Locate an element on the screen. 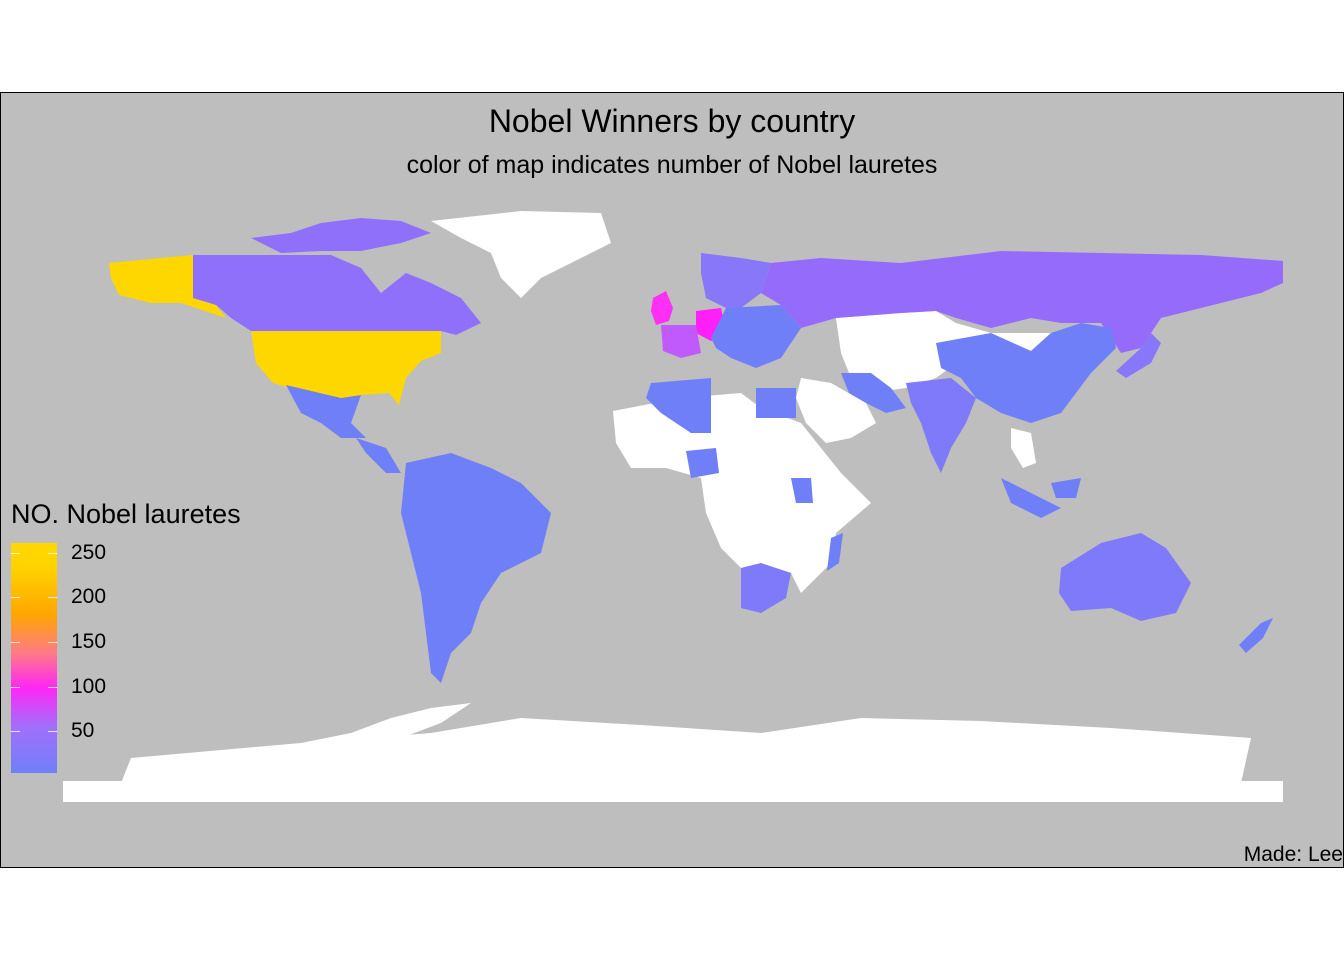 This screenshot has height=960, width=1344. region-europe-central is located at coordinates (756, 336).